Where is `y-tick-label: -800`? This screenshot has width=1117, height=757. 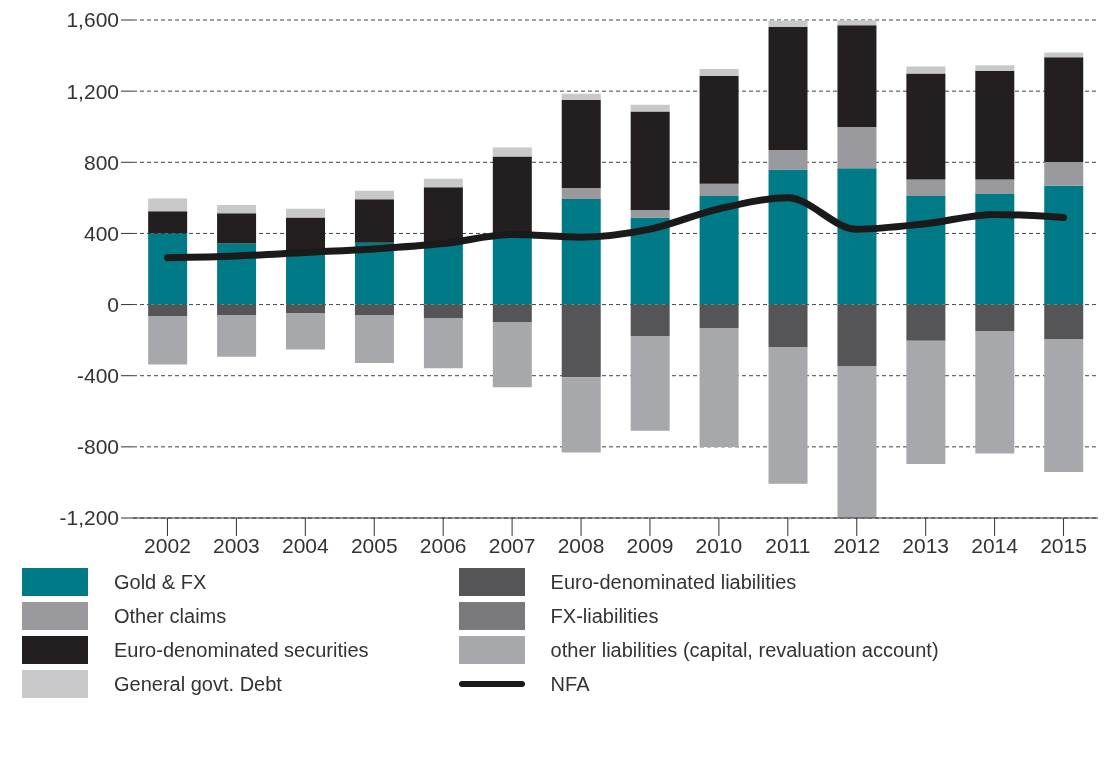
y-tick-label: -800 is located at coordinates (97, 447).